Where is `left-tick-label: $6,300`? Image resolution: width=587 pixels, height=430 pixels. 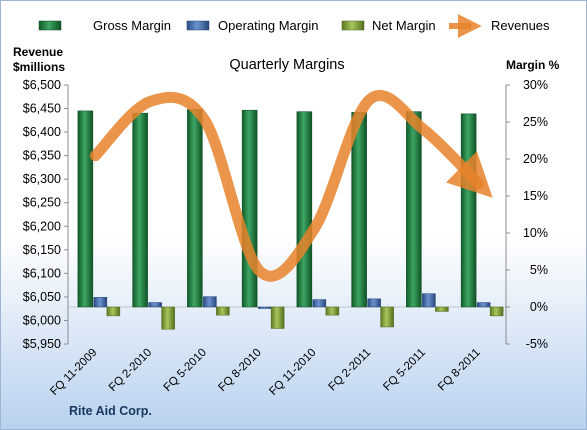 left-tick-label: $6,300 is located at coordinates (42, 179).